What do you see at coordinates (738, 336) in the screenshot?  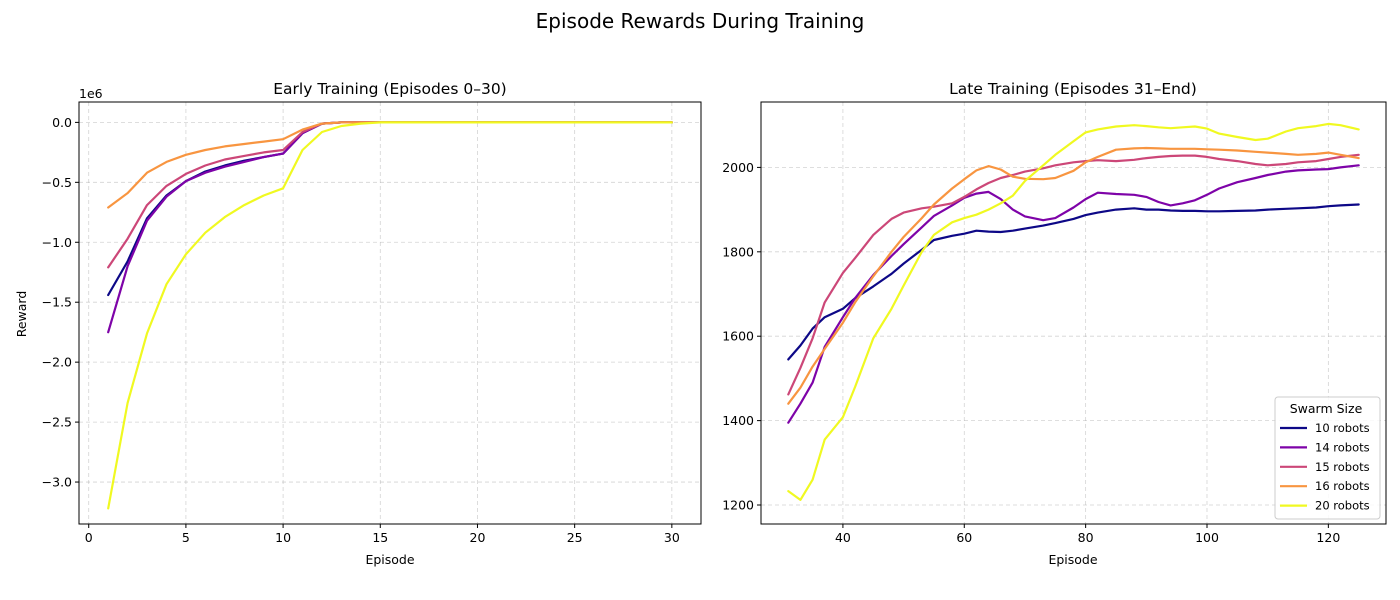 I see `late-training-y-tick-label: 1600` at bounding box center [738, 336].